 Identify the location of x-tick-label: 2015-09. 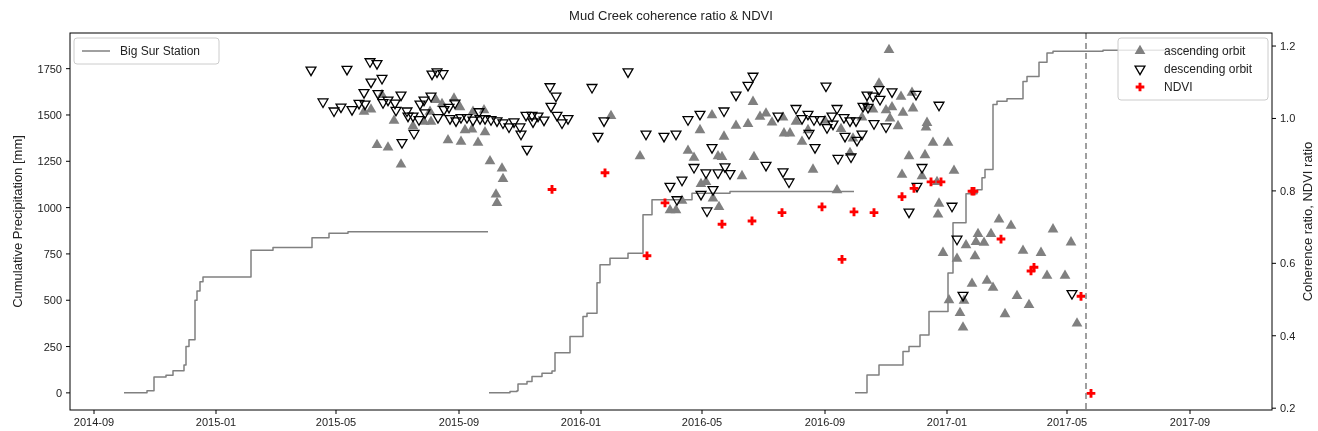
(459, 422).